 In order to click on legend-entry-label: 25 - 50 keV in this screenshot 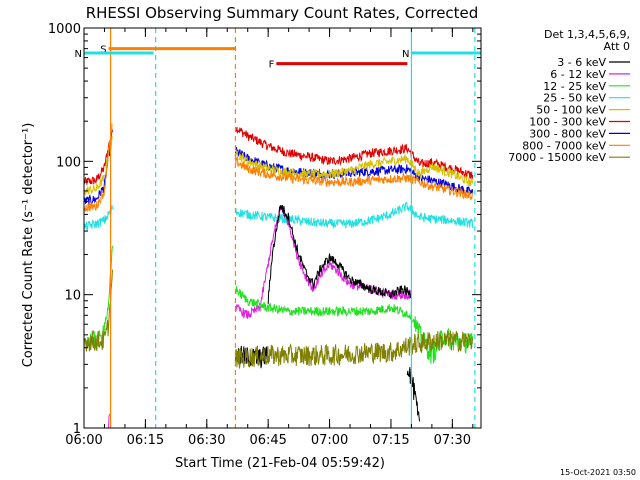, I will do `click(574, 98)`.